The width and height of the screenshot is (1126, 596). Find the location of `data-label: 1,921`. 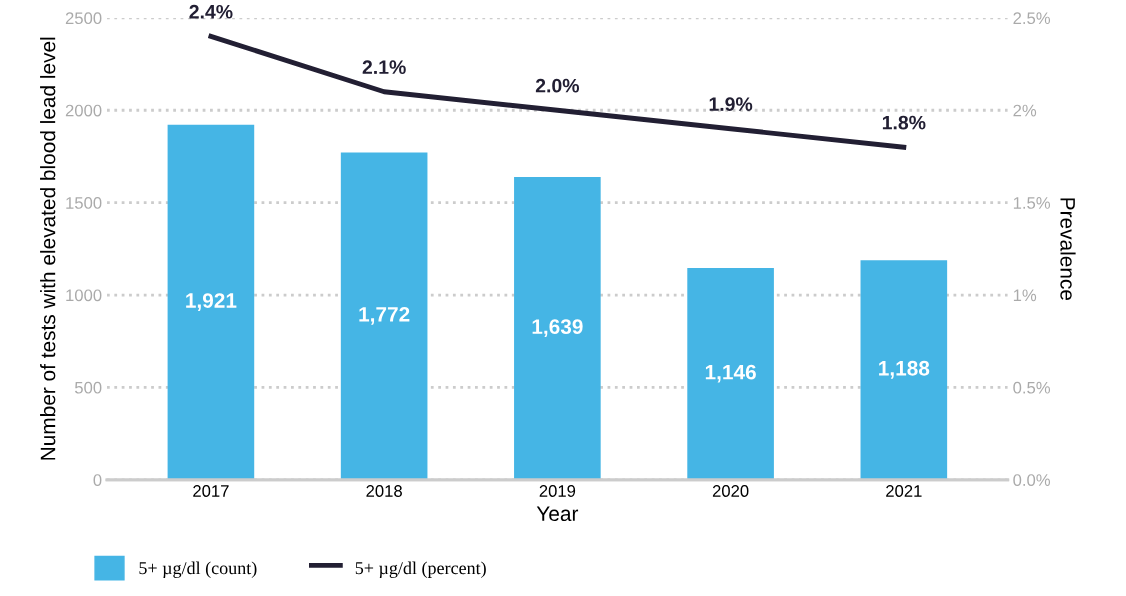

data-label: 1,921 is located at coordinates (211, 302).